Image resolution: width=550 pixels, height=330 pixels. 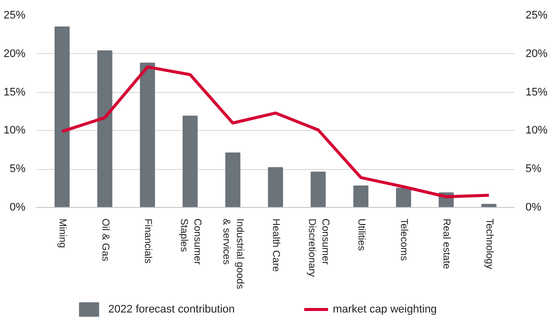 What do you see at coordinates (404, 239) in the screenshot?
I see `x-tick-label: Telecoms` at bounding box center [404, 239].